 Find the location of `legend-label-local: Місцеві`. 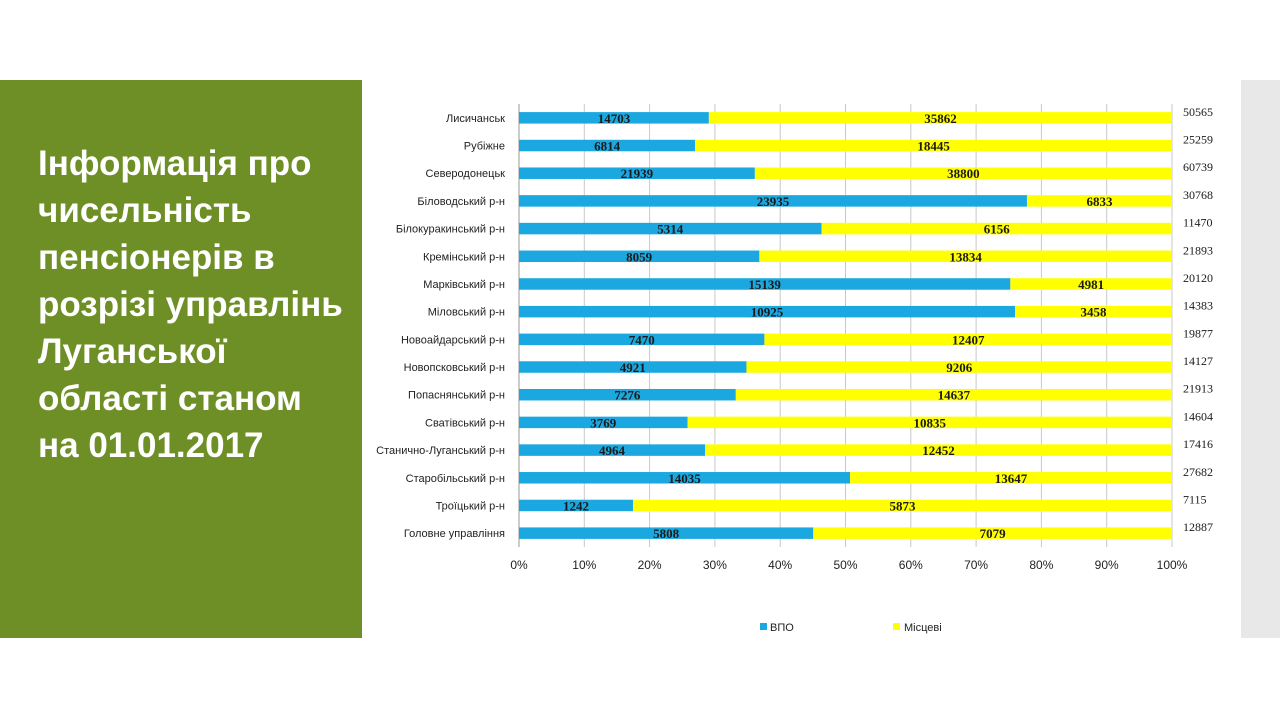

legend-label-local: Місцеві is located at coordinates (923, 628).